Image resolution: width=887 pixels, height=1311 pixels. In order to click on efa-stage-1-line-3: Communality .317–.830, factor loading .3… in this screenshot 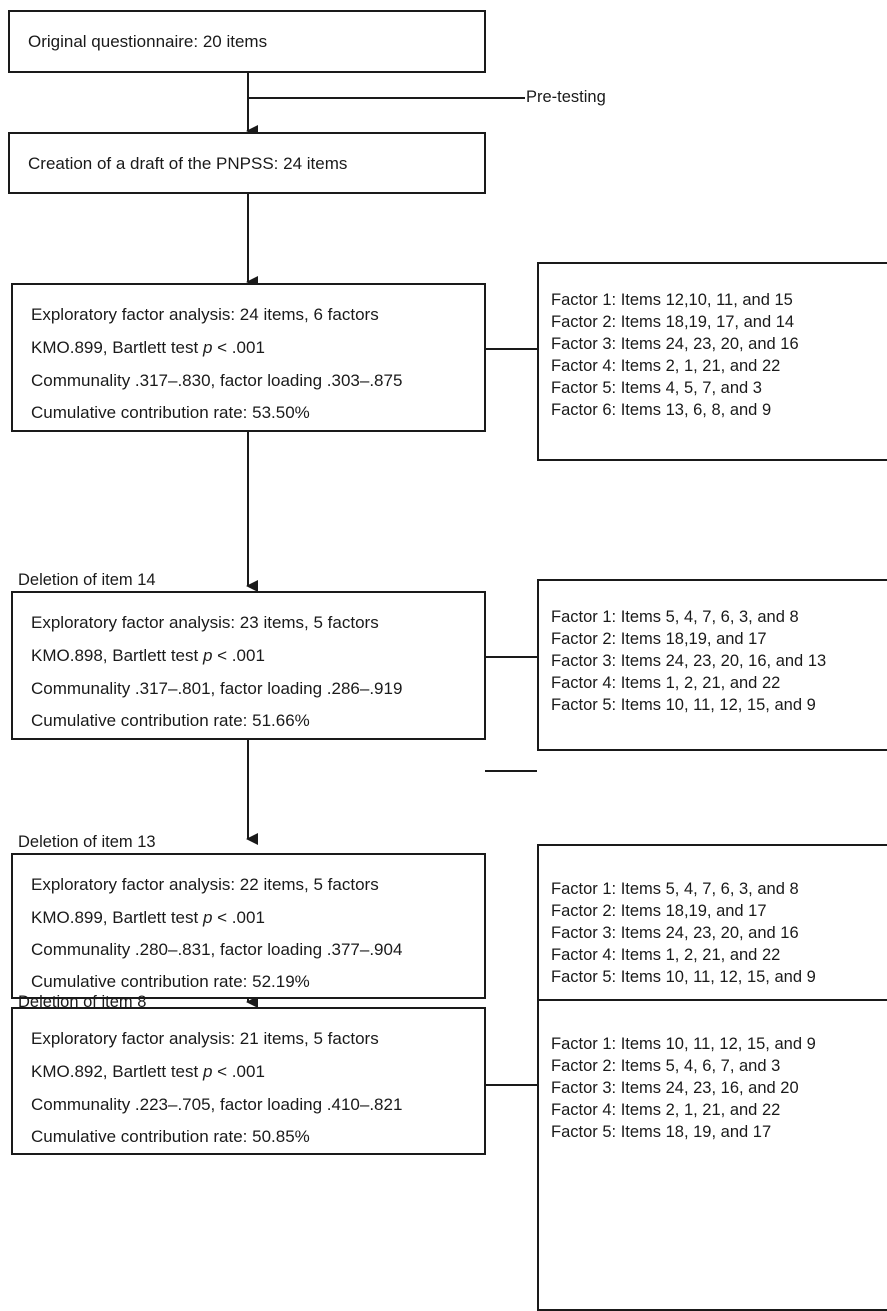, I will do `click(217, 380)`.